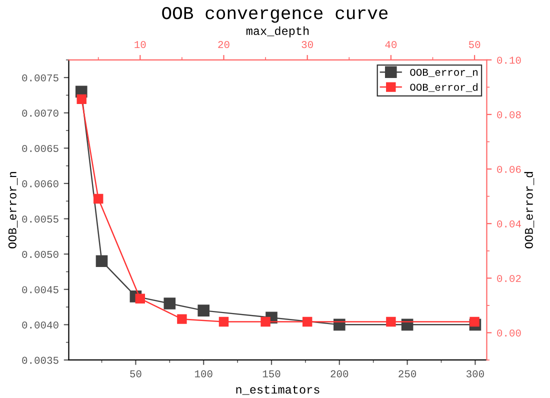 The image size is (550, 398). What do you see at coordinates (40, 254) in the screenshot?
I see `y-tick-label: 0.0050` at bounding box center [40, 254].